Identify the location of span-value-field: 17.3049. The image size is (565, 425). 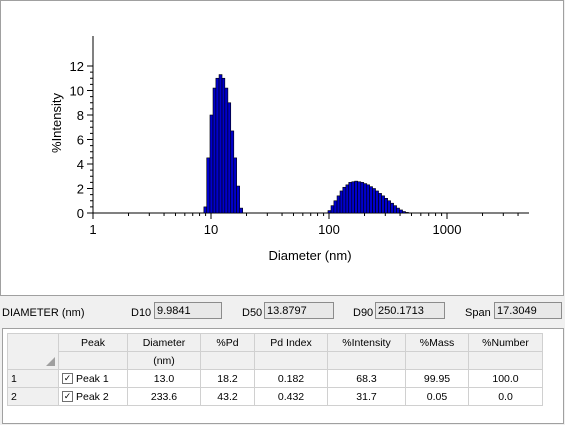
(528, 310).